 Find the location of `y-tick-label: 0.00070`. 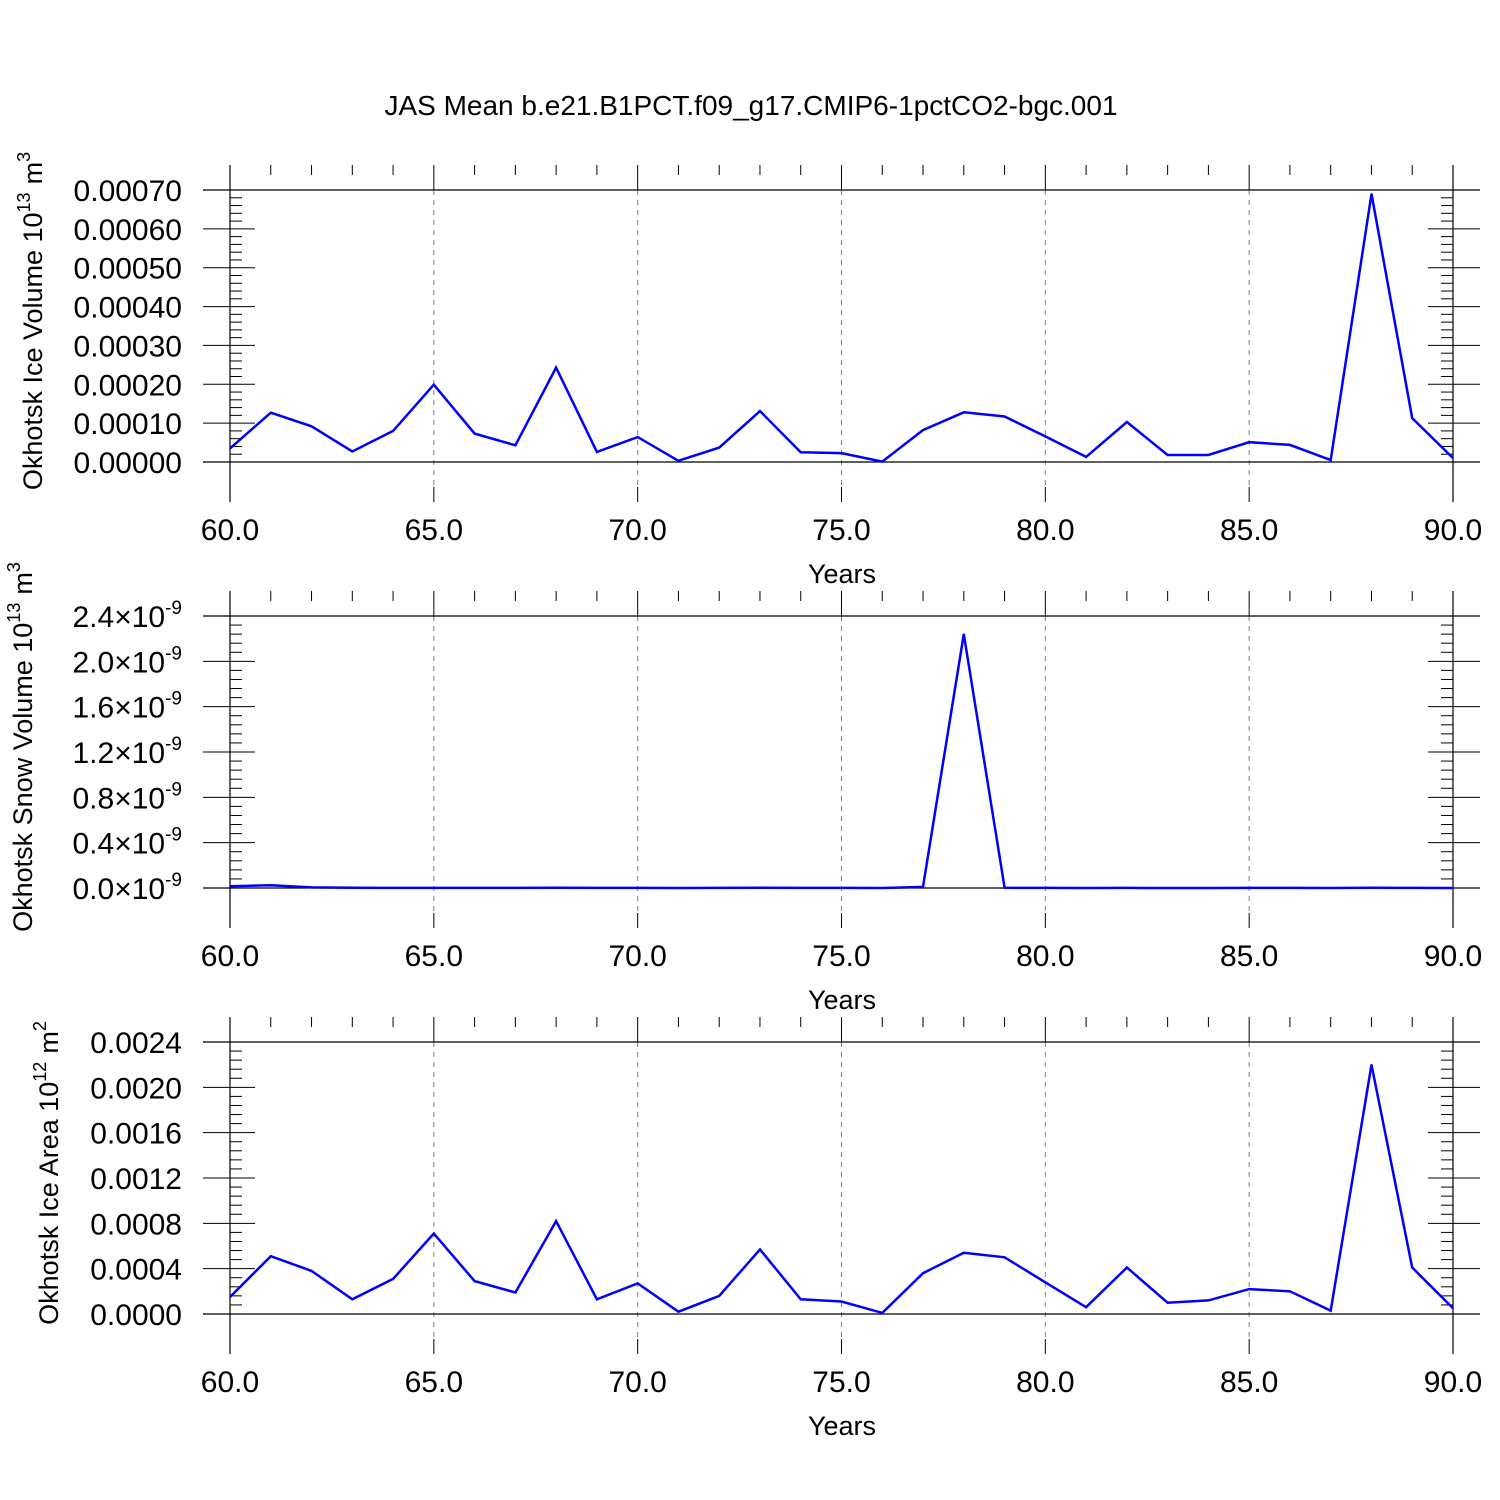

y-tick-label: 0.00070 is located at coordinates (128, 191).